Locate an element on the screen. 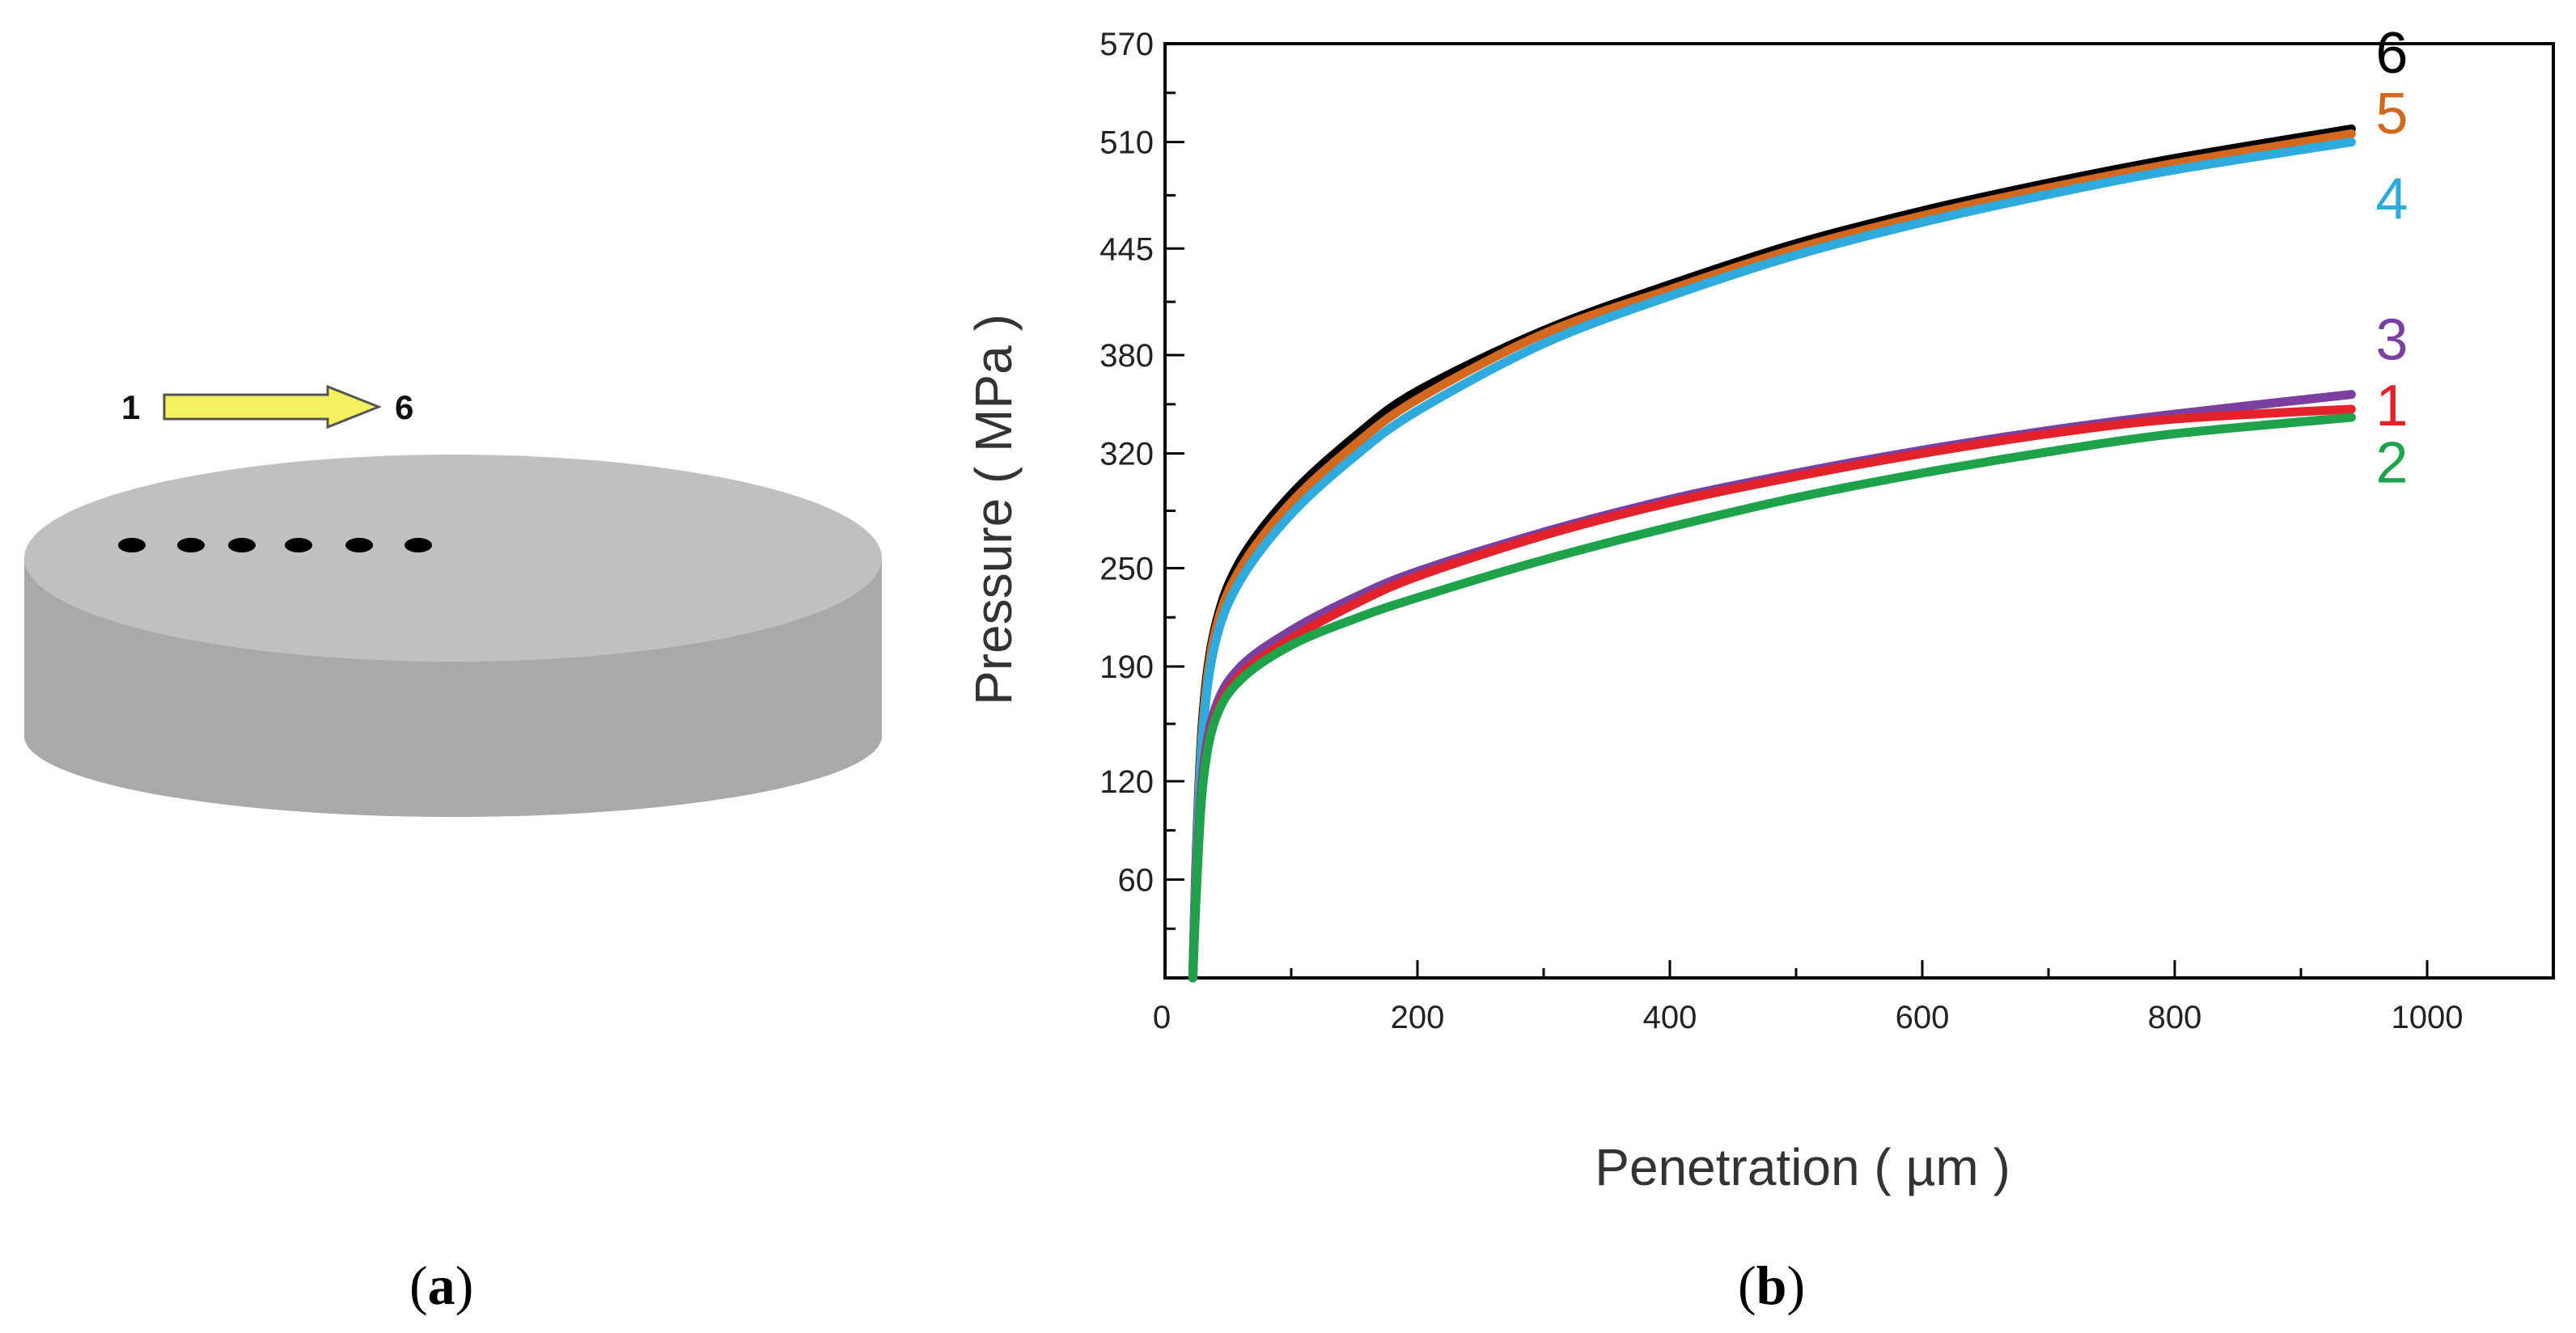 The width and height of the screenshot is (2576, 1333). y-tick-label: 190 is located at coordinates (1126, 667).